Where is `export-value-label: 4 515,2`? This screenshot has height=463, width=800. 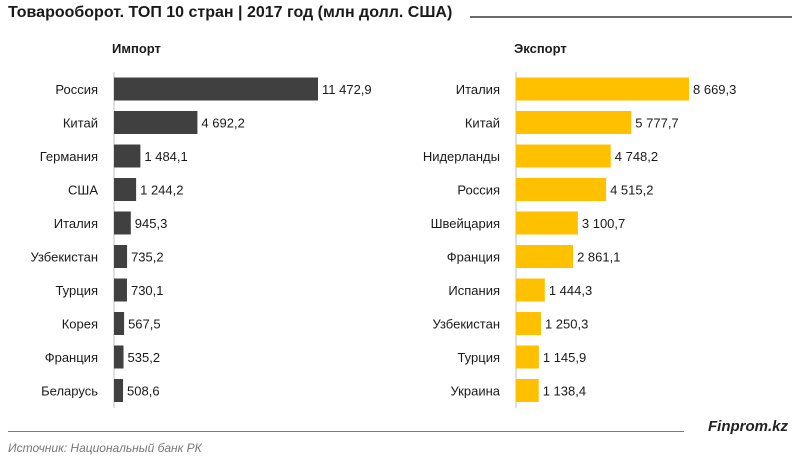 export-value-label: 4 515,2 is located at coordinates (631, 190).